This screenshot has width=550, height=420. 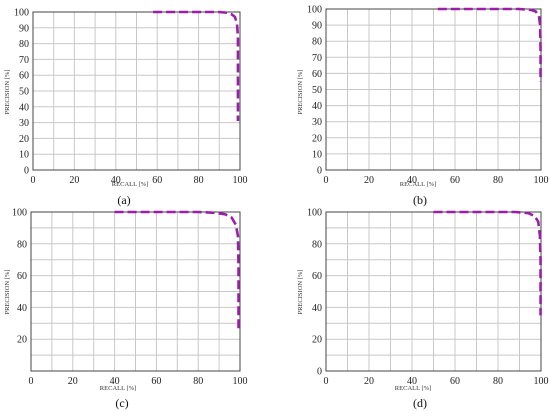 I want to click on panel-label: (b), so click(x=420, y=200).